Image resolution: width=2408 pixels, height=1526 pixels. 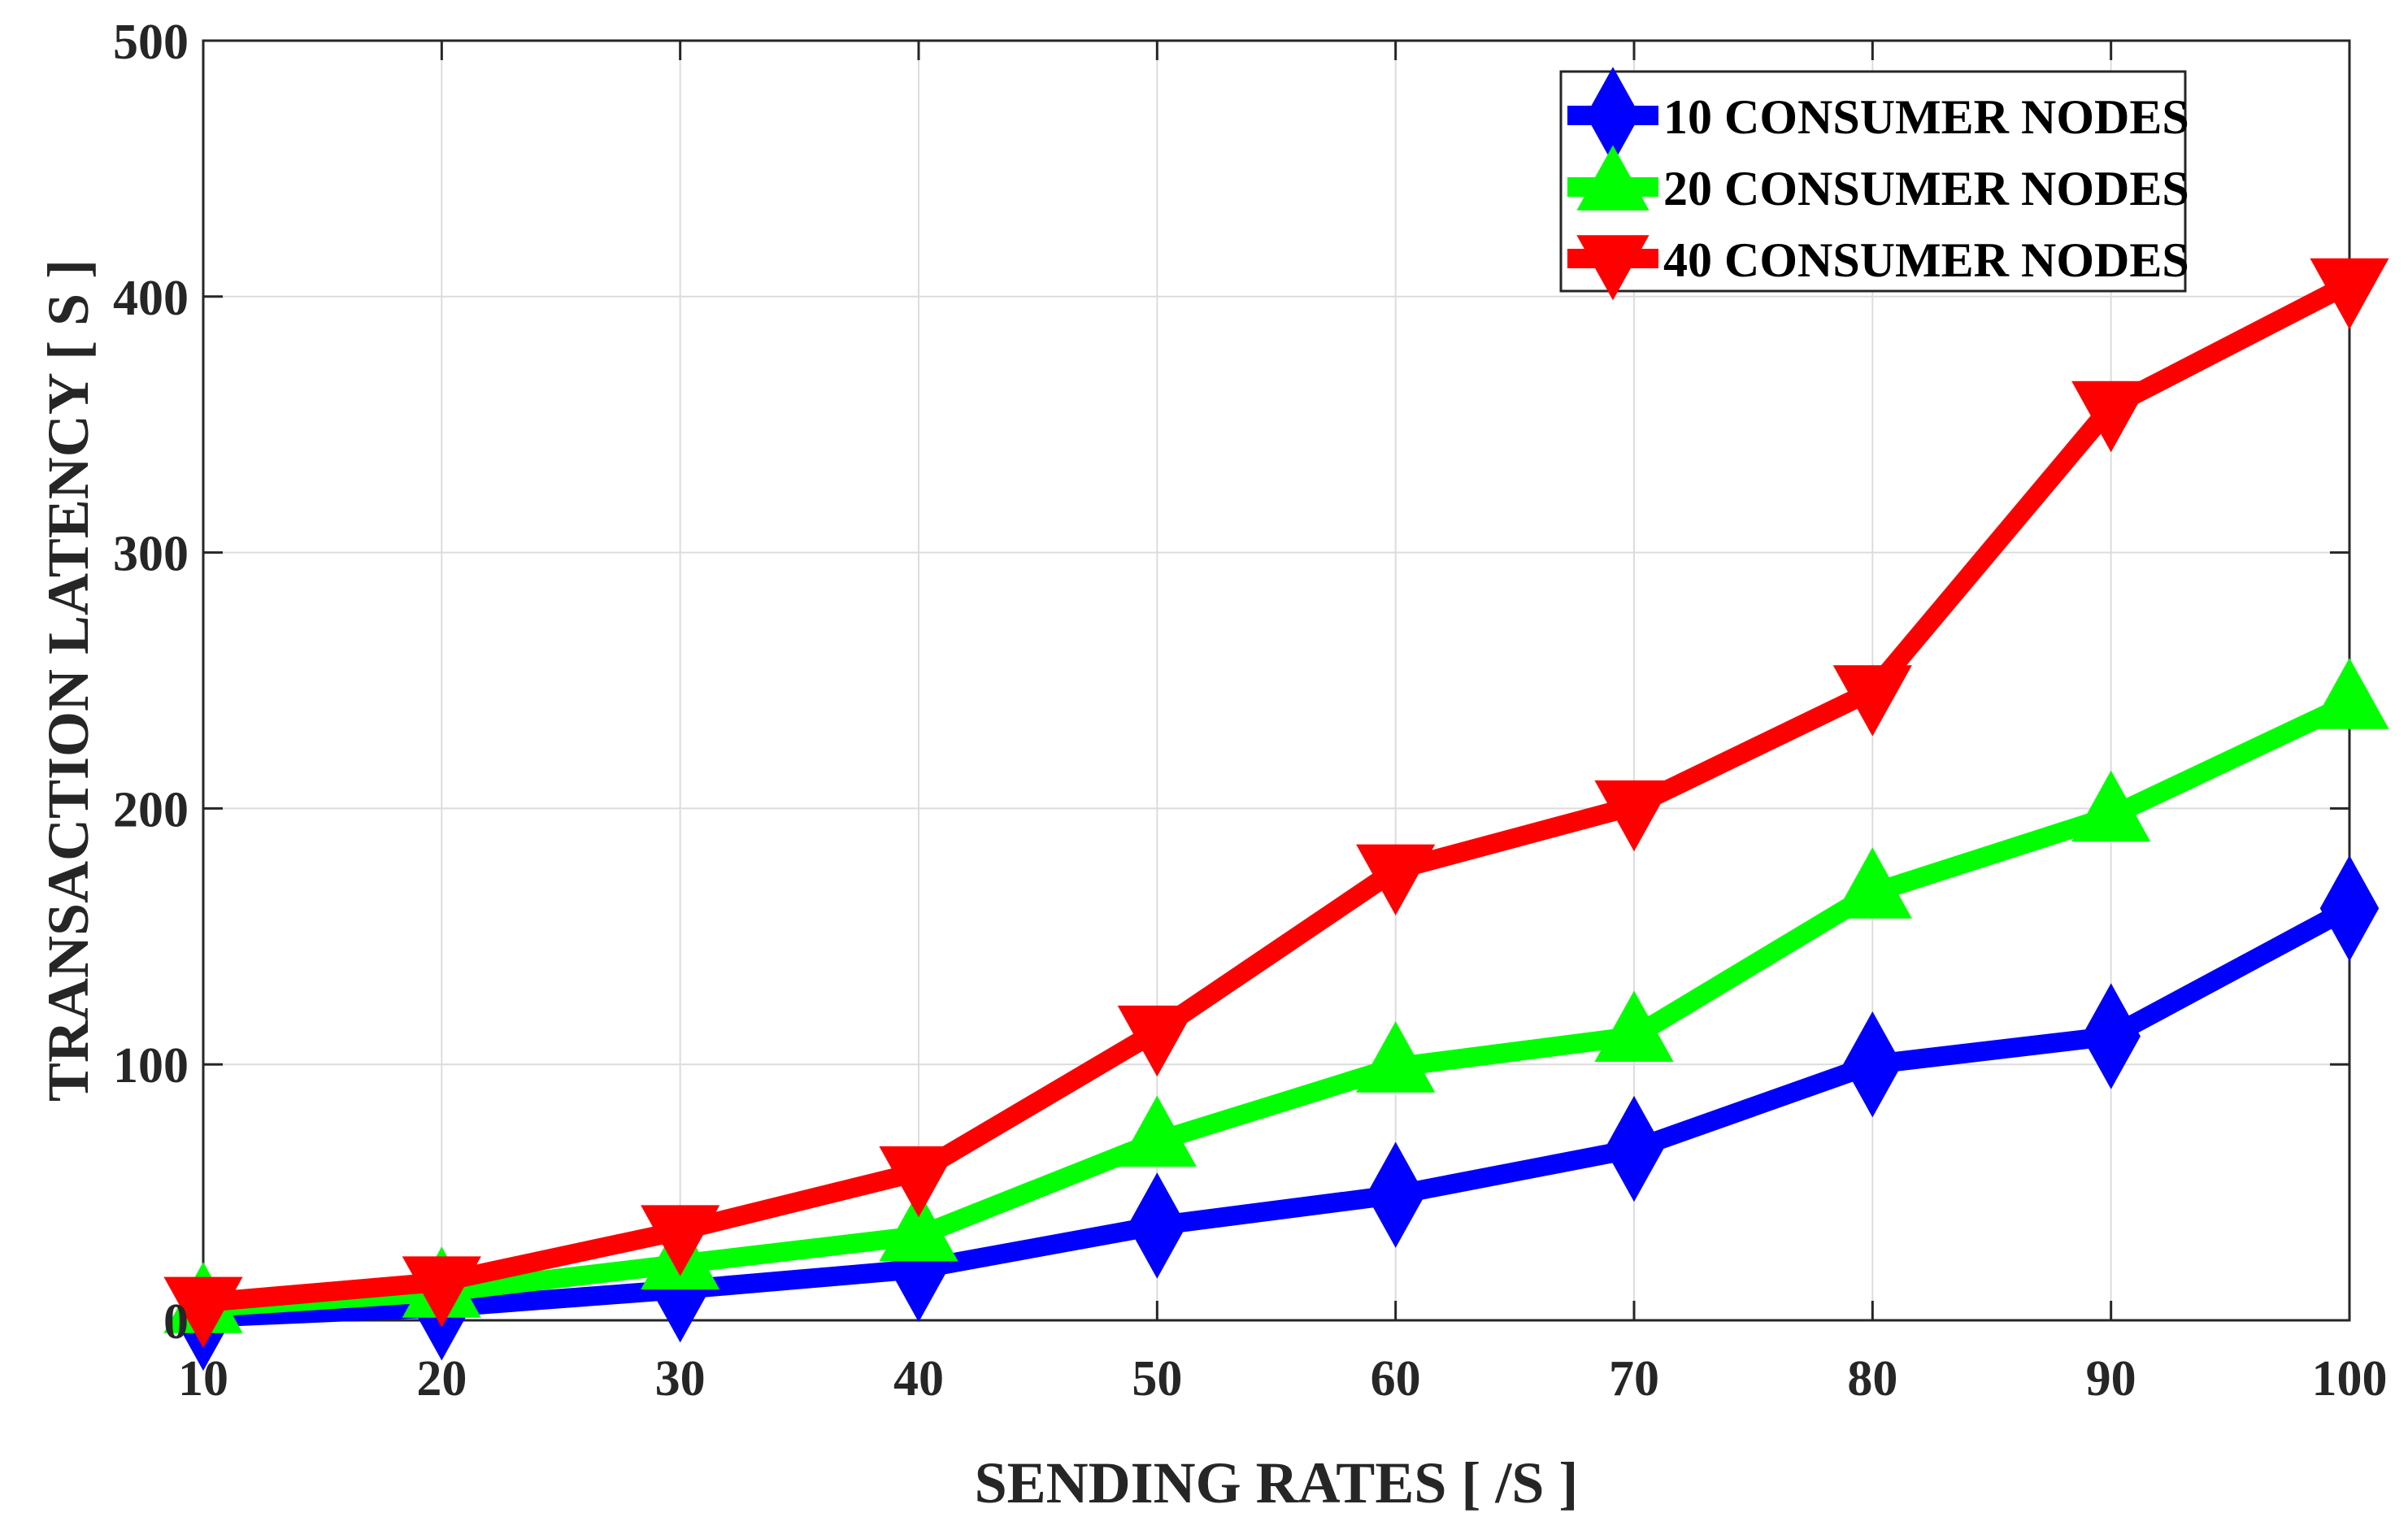 I want to click on legend-box, so click(x=1873, y=181).